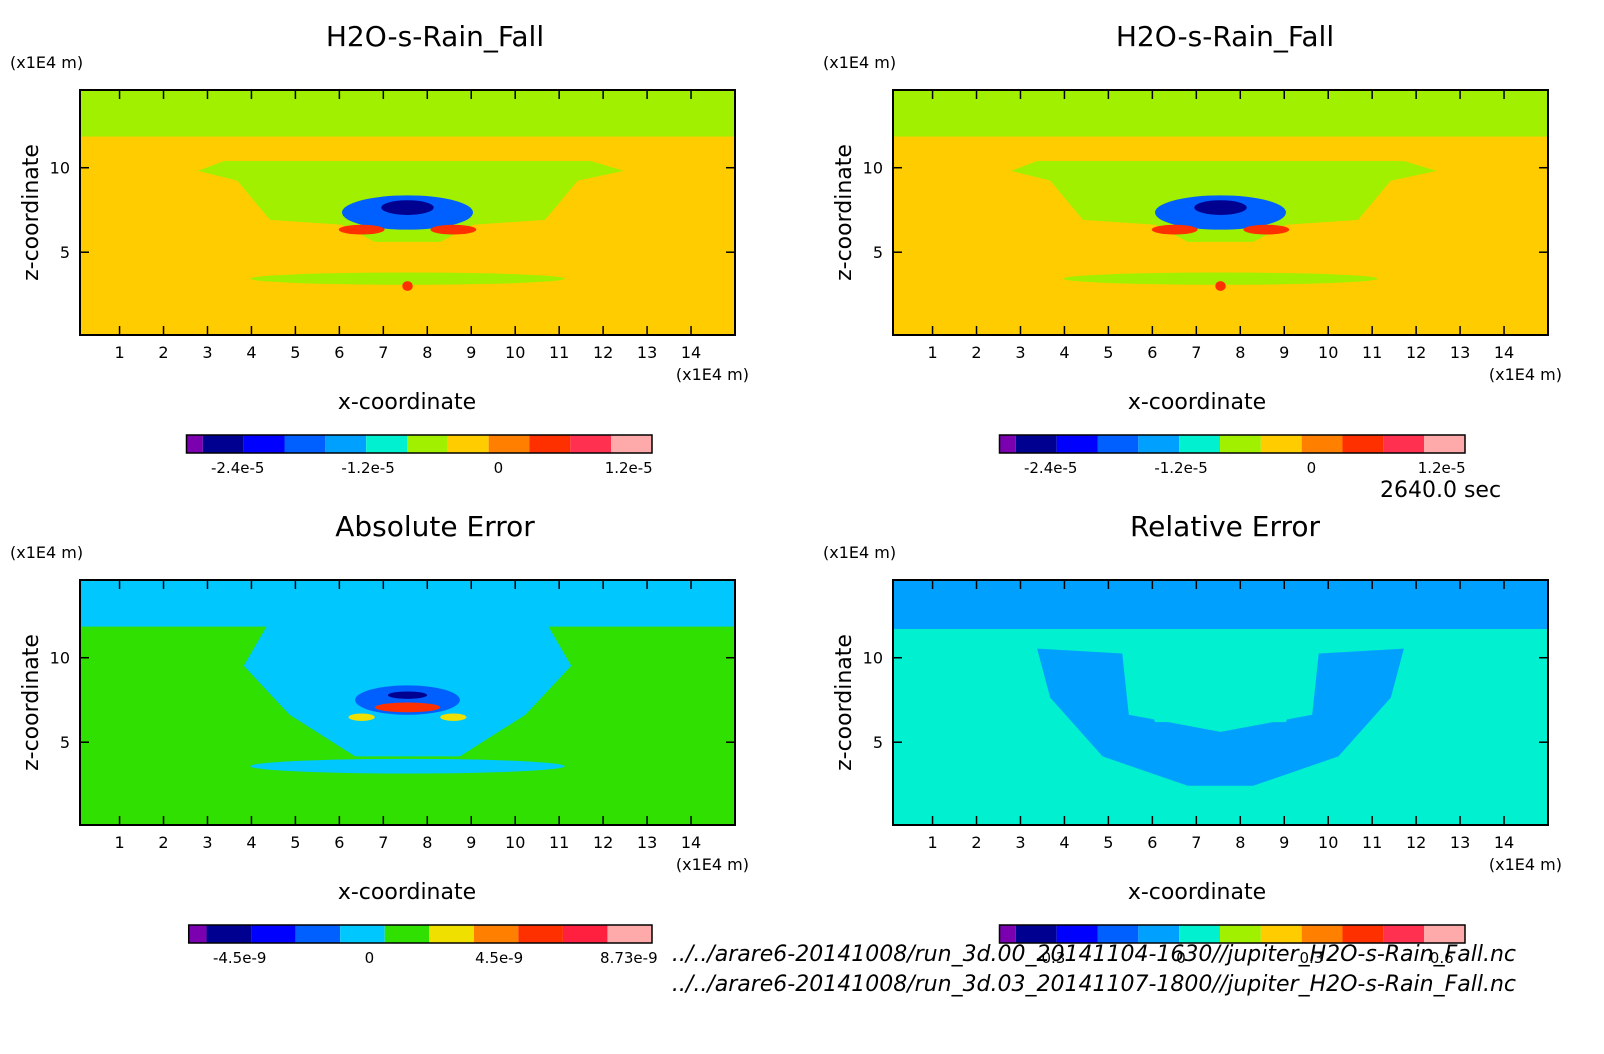 The height and width of the screenshot is (1054, 1604). I want to click on panel-title: Absolute Error, so click(435, 526).